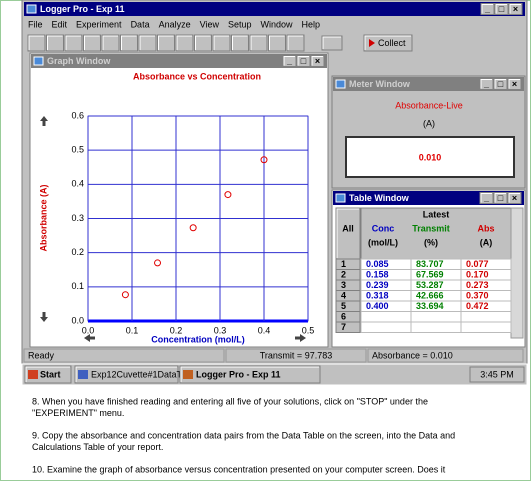  I want to click on menu-item: Data, so click(140, 24).